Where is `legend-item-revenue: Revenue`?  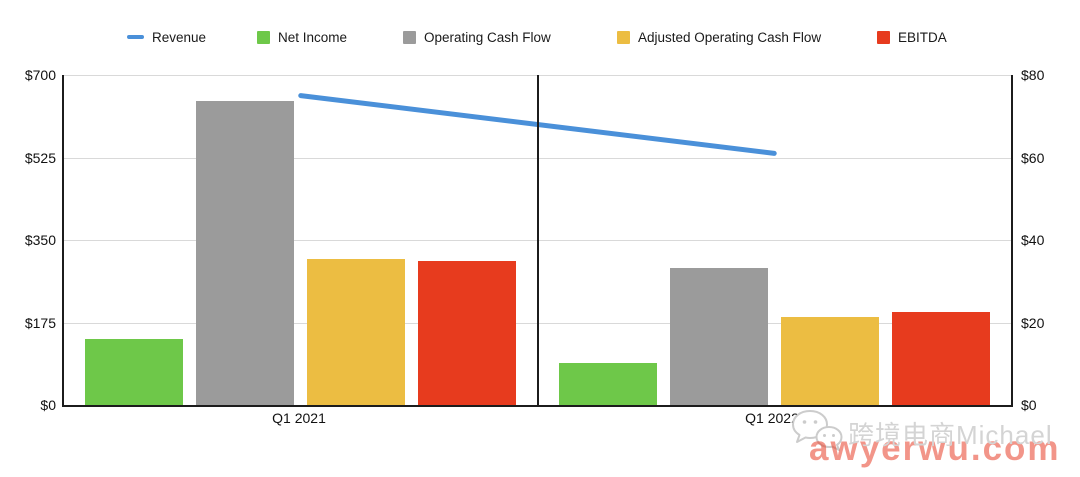
legend-item-revenue: Revenue is located at coordinates (166, 37).